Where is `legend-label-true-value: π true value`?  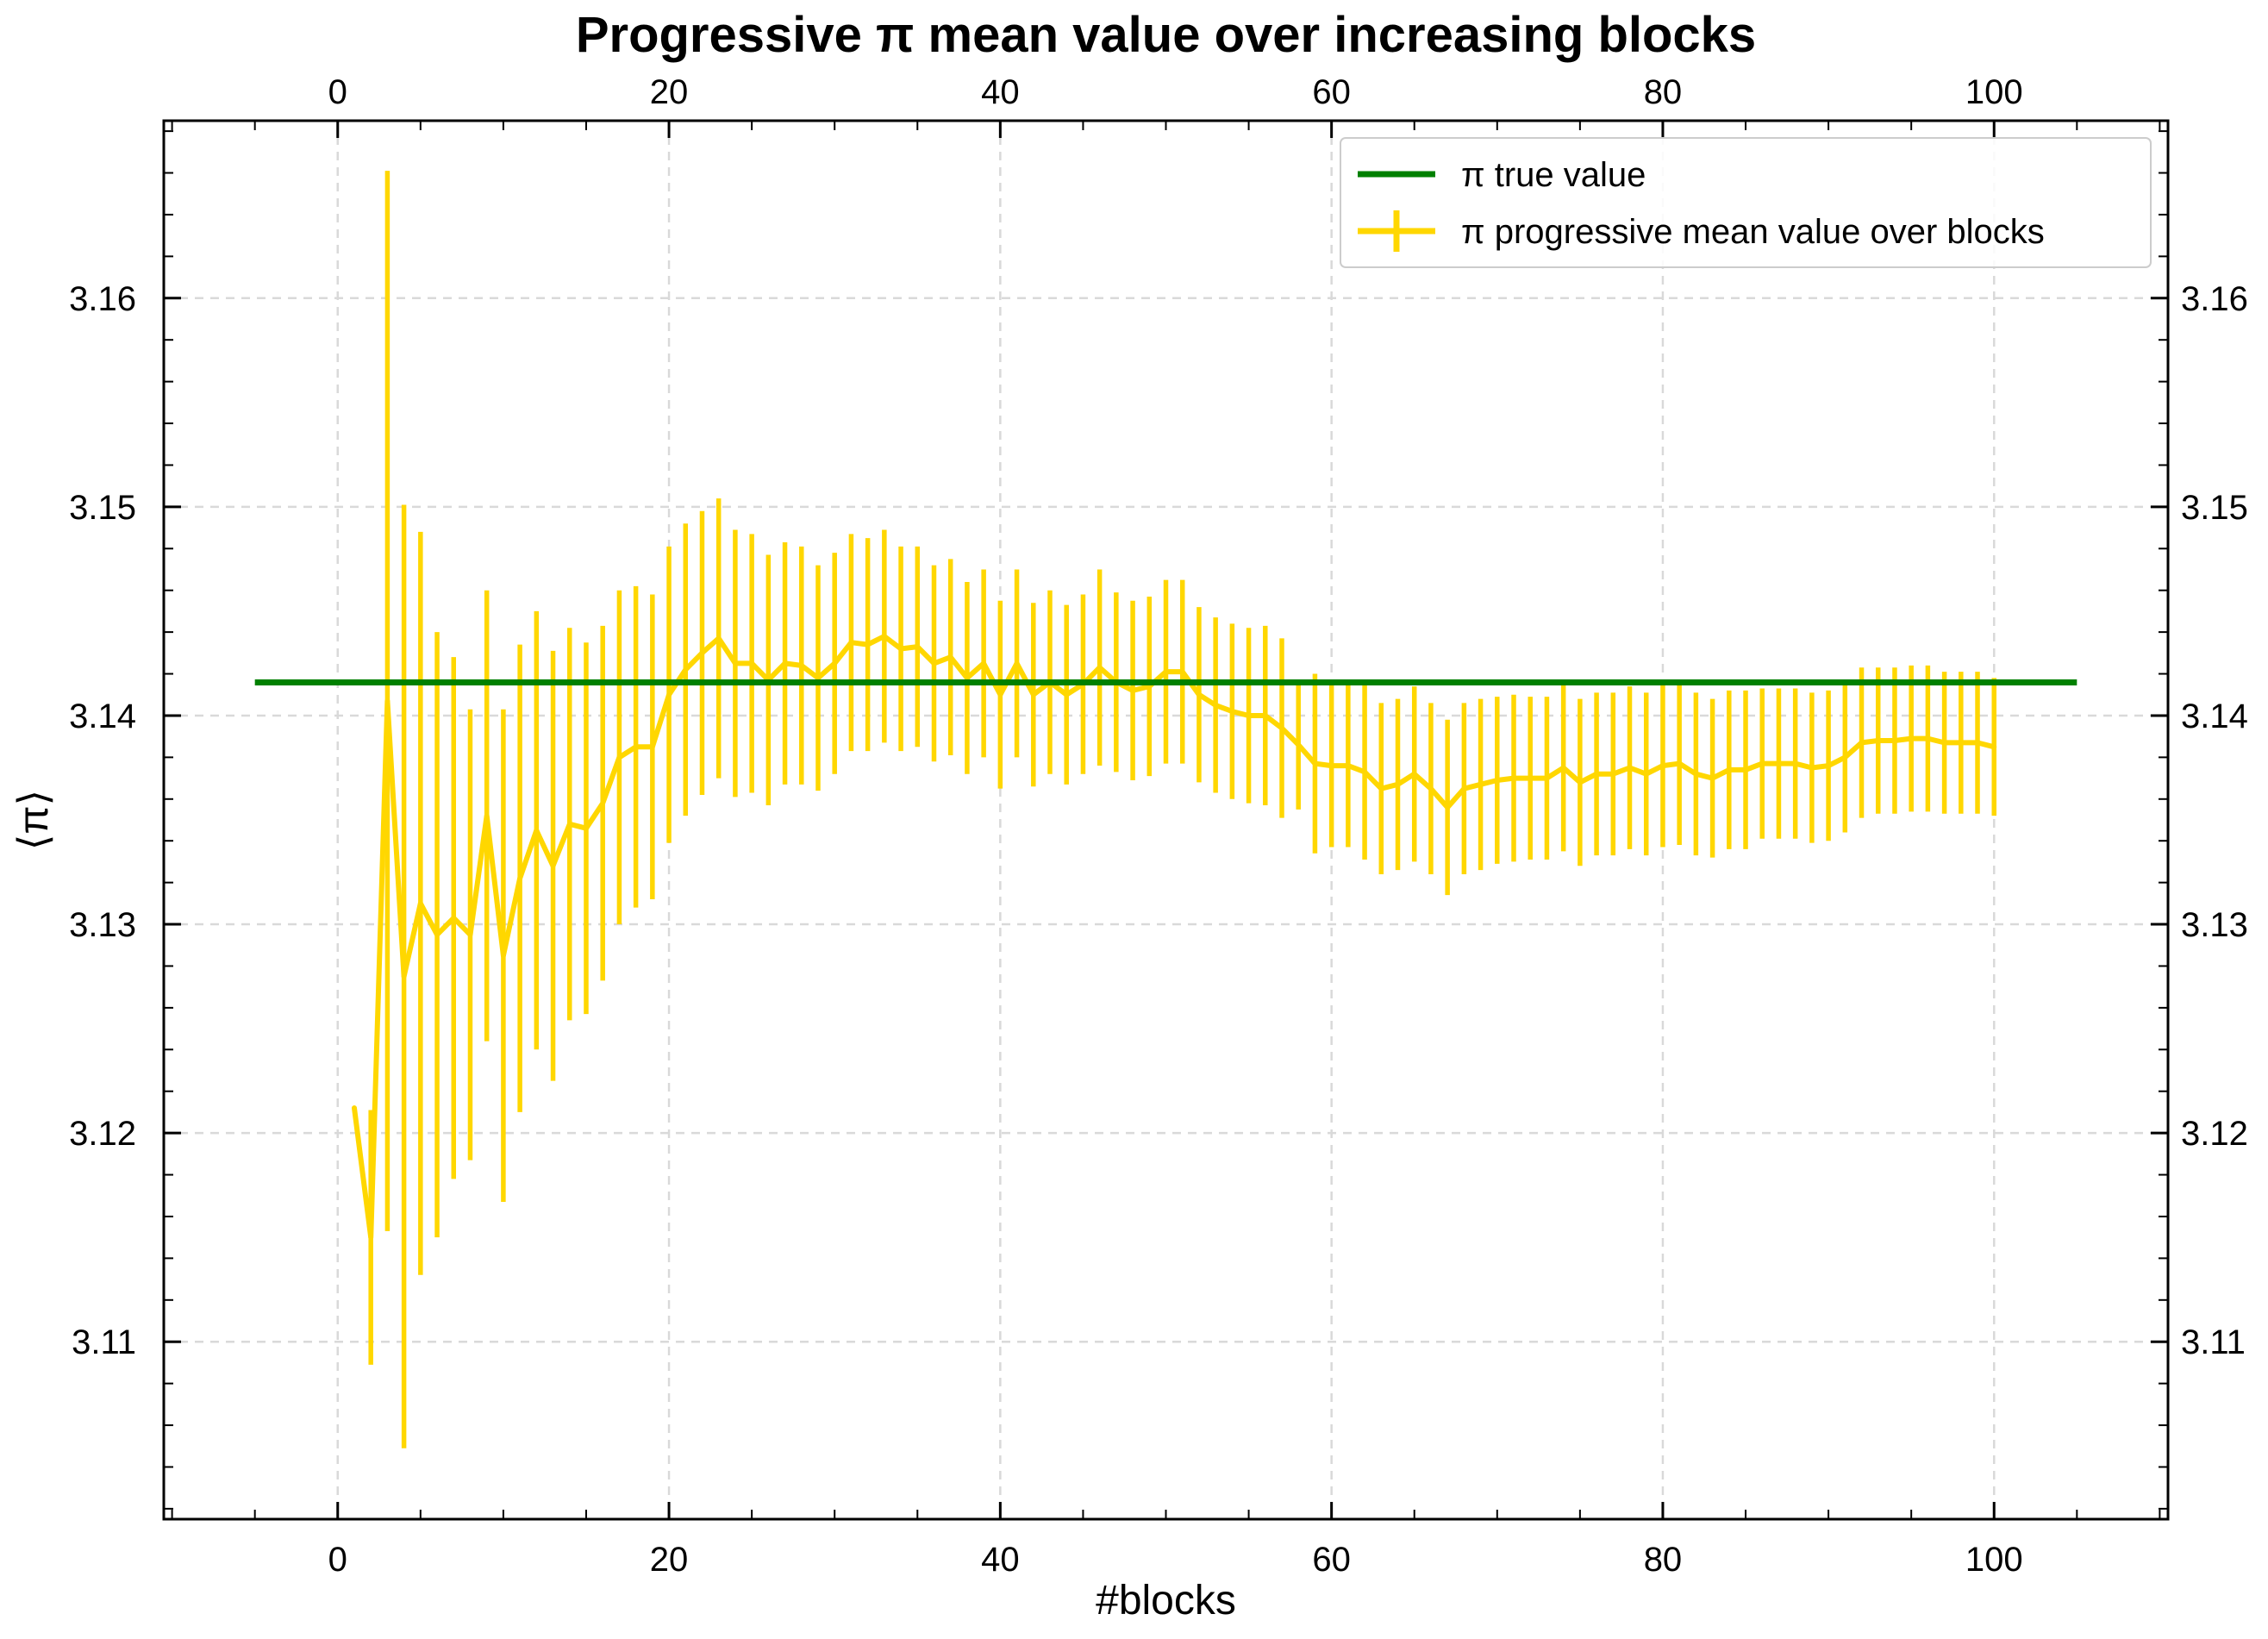
legend-label-true-value: π true value is located at coordinates (1553, 175).